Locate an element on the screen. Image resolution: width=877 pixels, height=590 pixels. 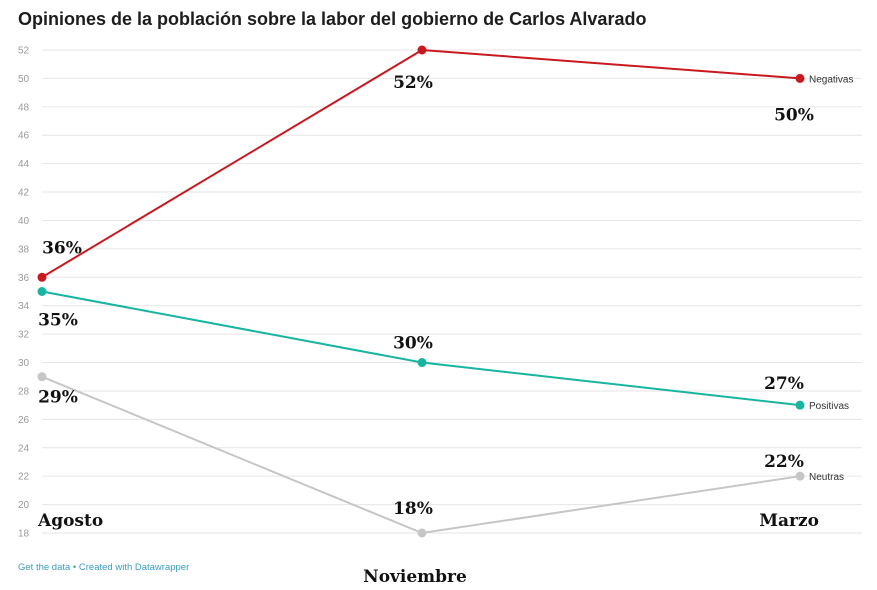
y-tick-label: 36 is located at coordinates (24, 278).